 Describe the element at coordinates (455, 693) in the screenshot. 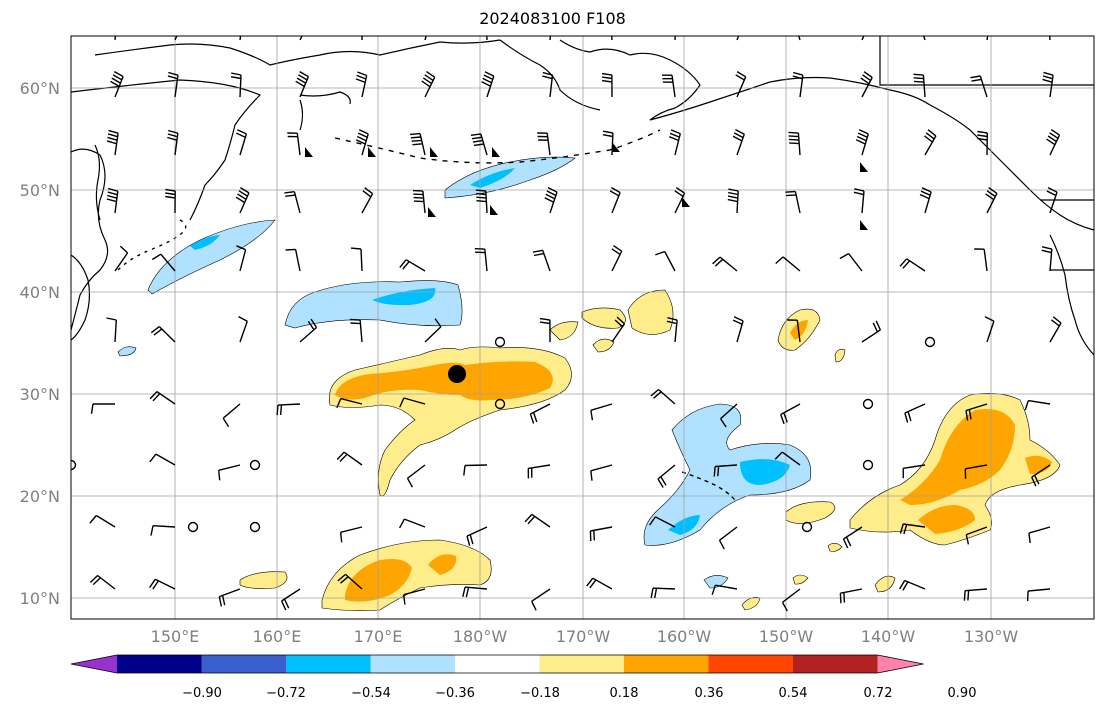

I see `colorbar-tick-label: −0.36` at that location.